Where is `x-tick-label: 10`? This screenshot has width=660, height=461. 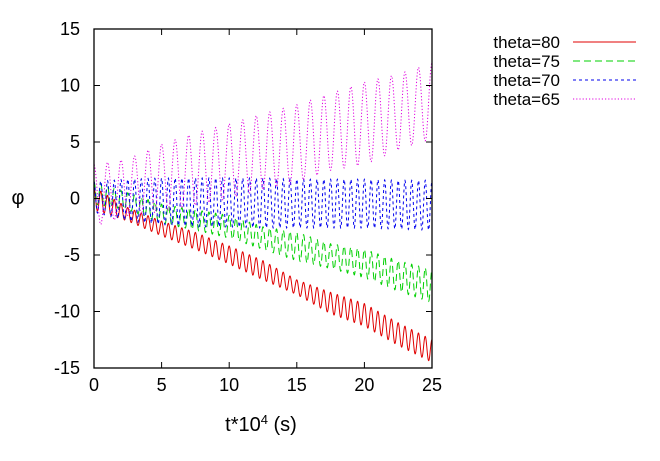 x-tick-label: 10 is located at coordinates (229, 385).